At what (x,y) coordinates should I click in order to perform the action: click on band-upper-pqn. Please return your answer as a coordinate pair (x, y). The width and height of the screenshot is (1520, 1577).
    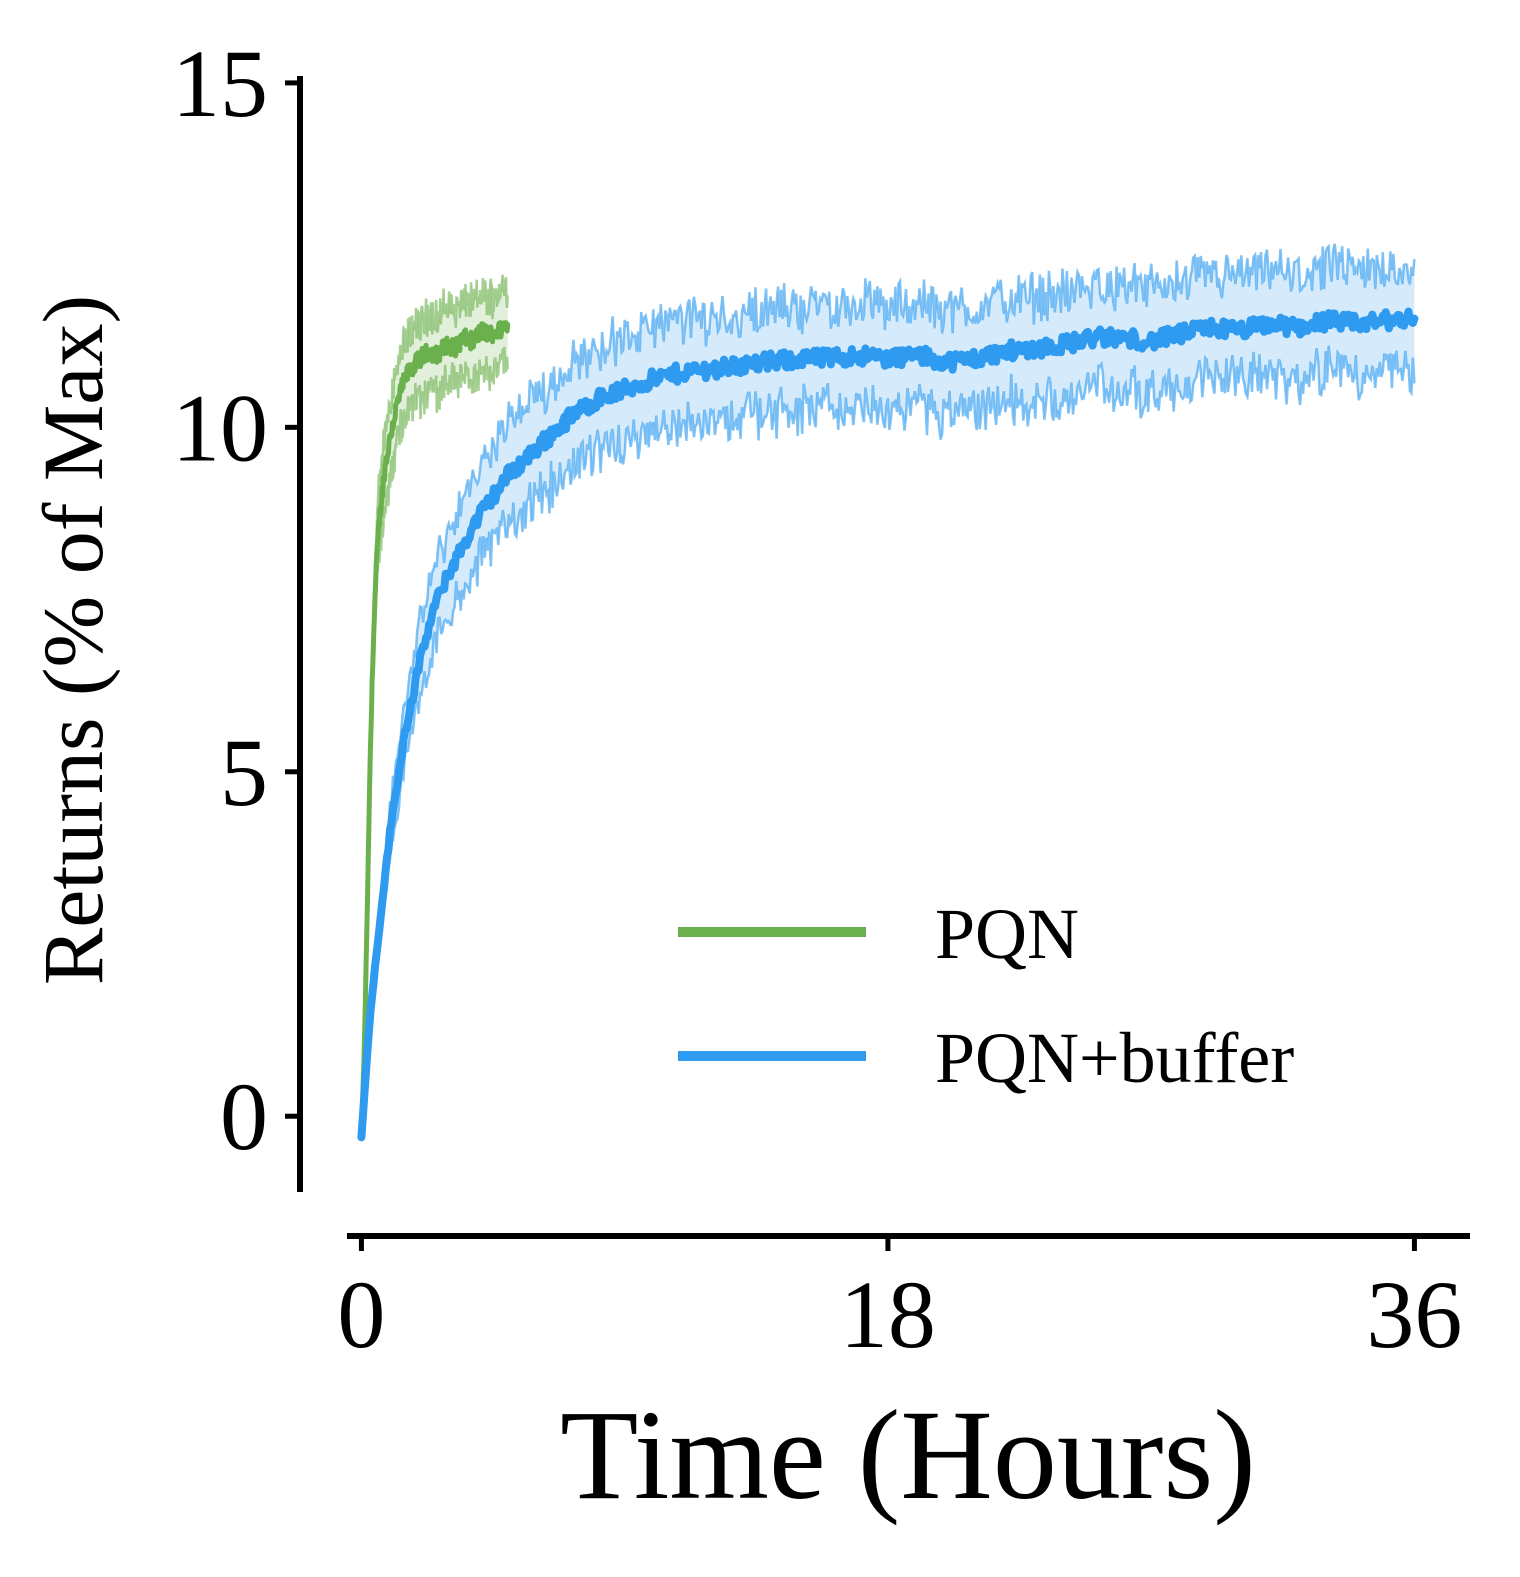
    Looking at the image, I should click on (434, 705).